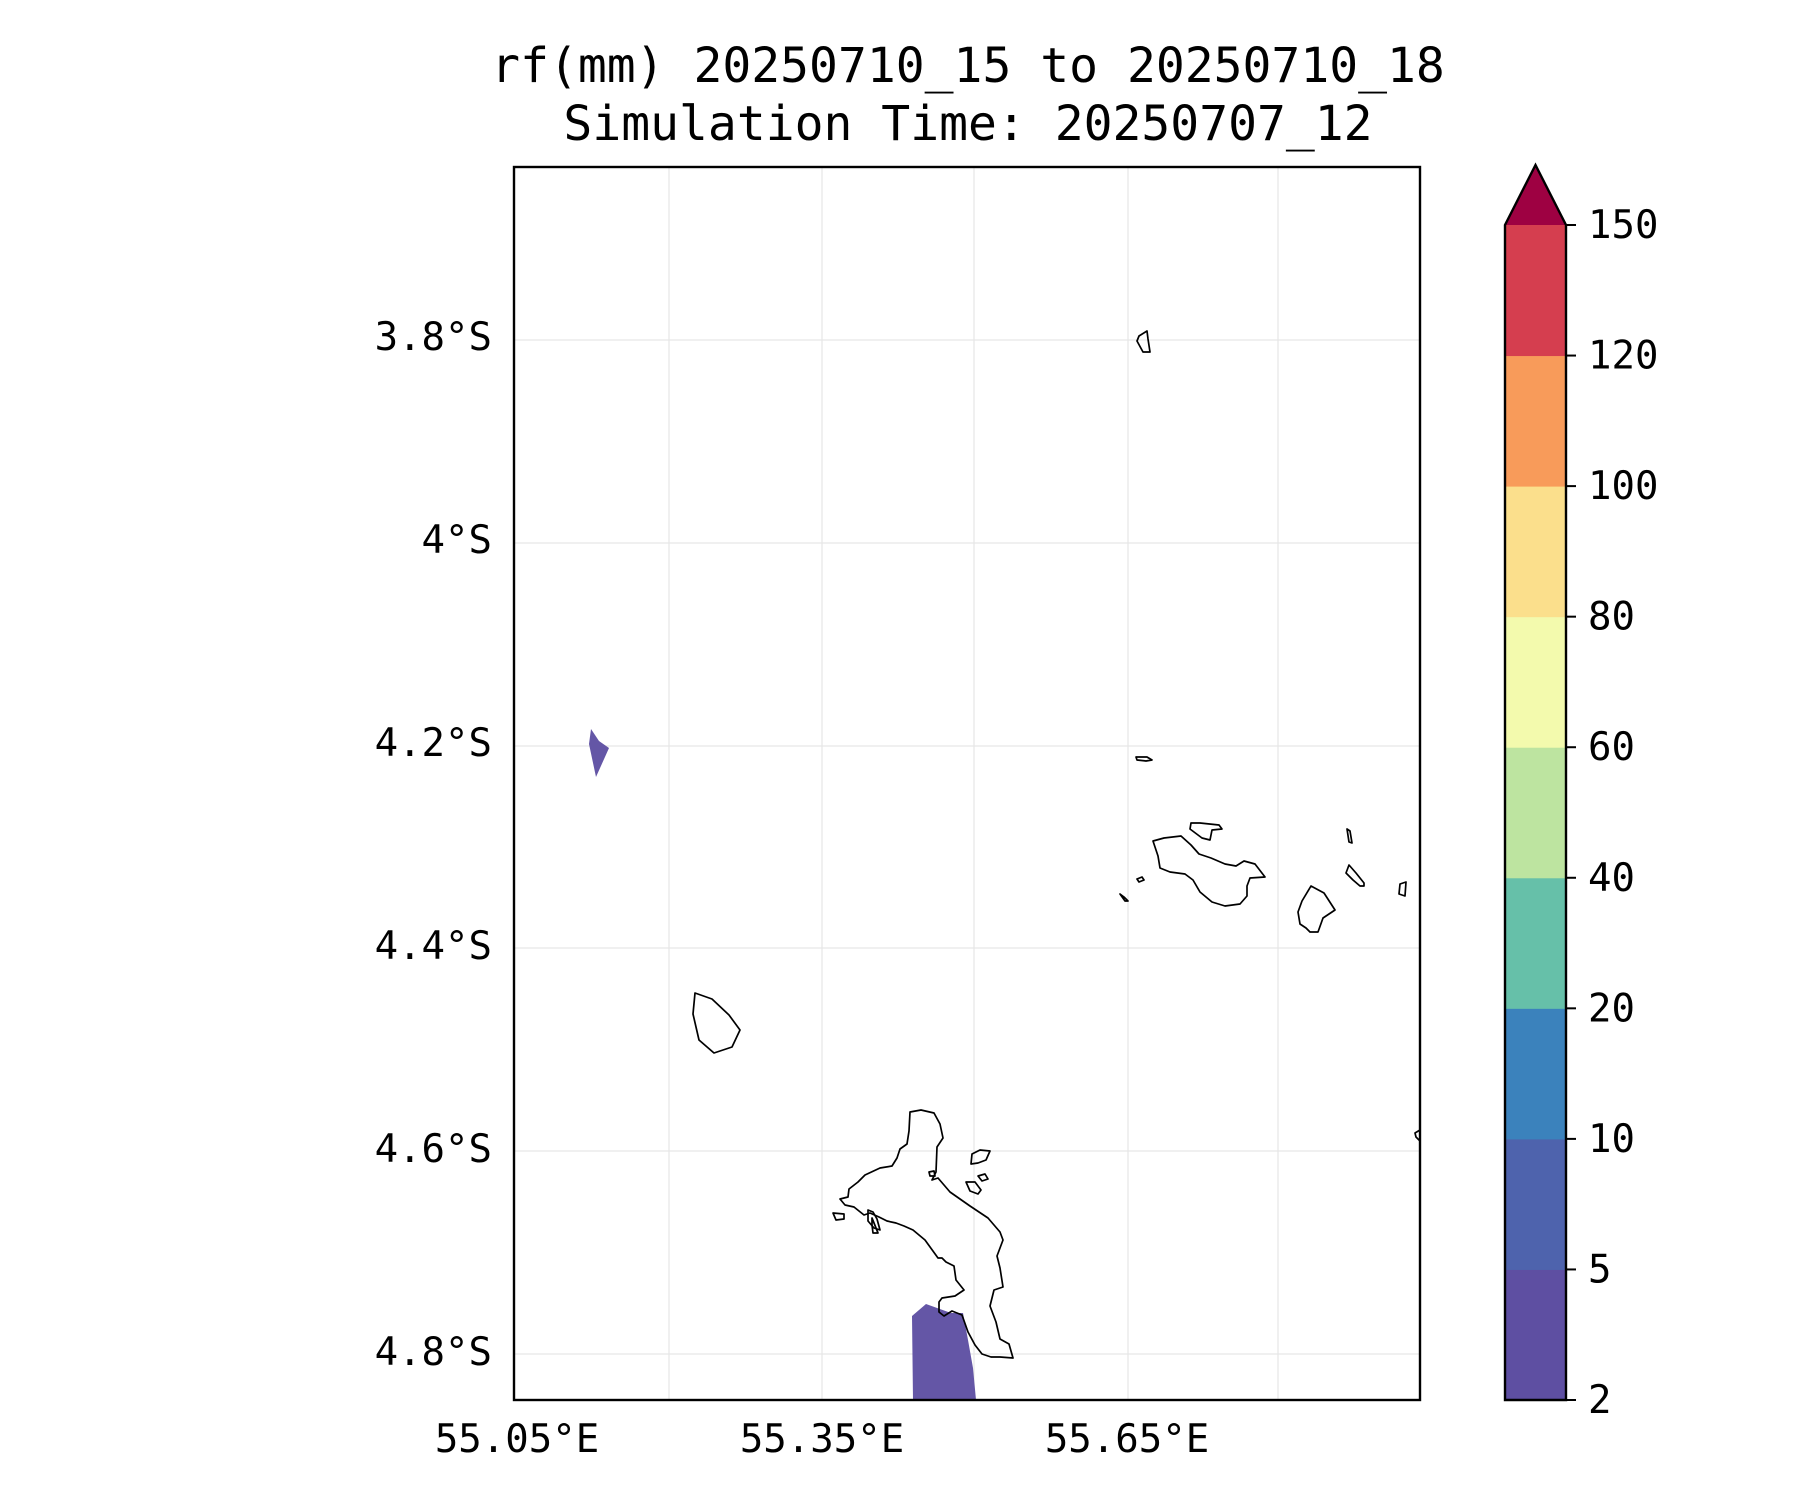 The height and width of the screenshot is (1500, 1800). Describe the element at coordinates (433, 1352) in the screenshot. I see `lat-tick-label: 4.8°S` at that location.